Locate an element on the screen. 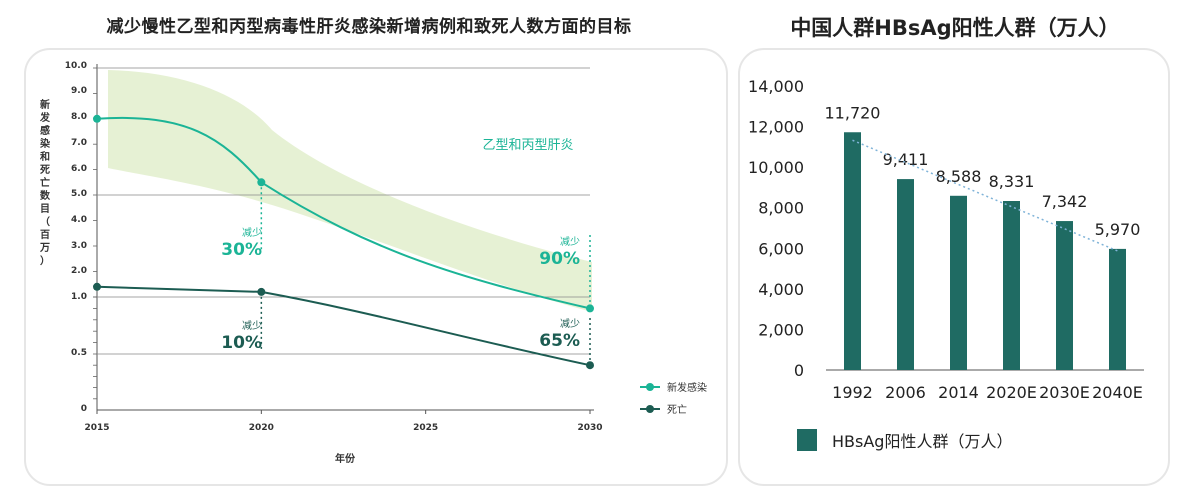  legend-label: 死亡 is located at coordinates (677, 409).